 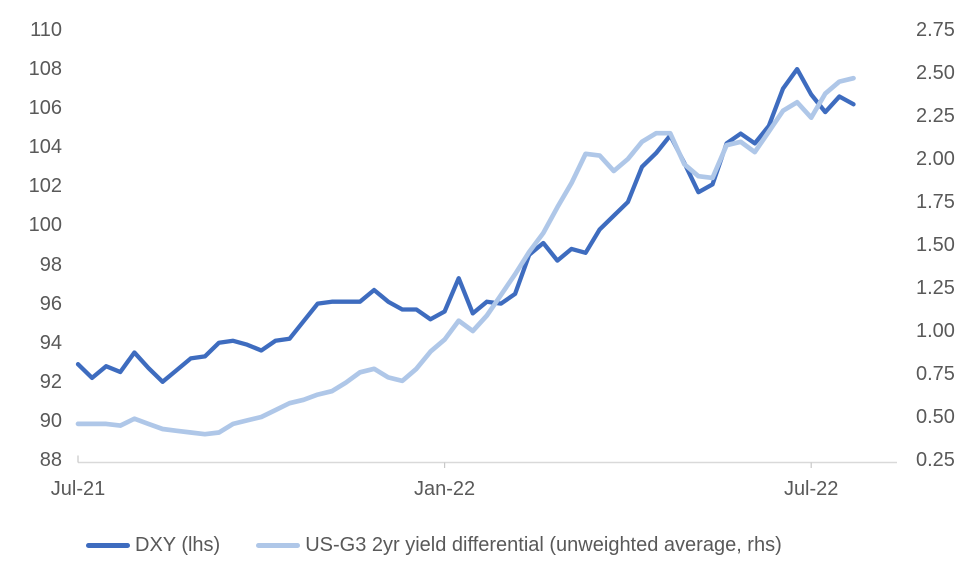 I want to click on legend-swatch-dxy, so click(x=108, y=545).